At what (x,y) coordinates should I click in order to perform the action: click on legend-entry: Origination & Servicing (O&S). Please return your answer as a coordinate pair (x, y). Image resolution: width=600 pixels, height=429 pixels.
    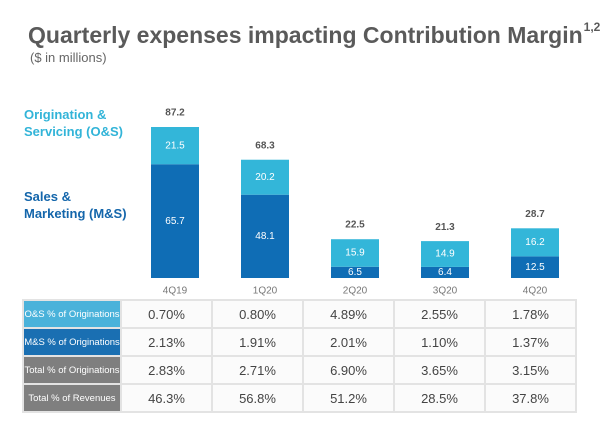
    Looking at the image, I should click on (73, 123).